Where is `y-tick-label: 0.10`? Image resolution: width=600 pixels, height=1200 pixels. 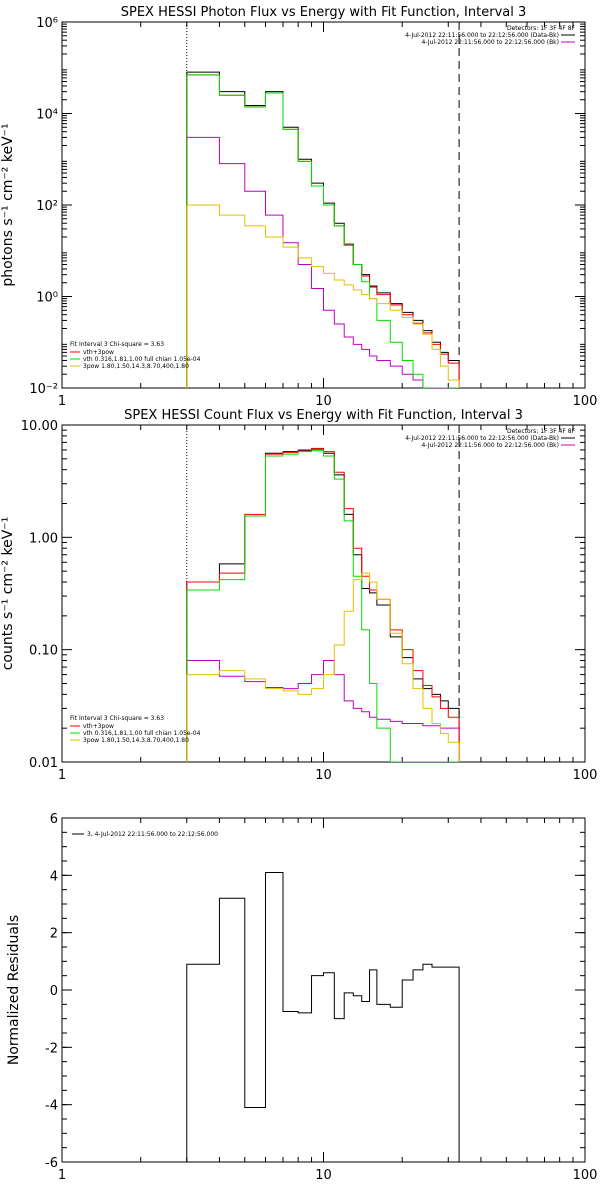
y-tick-label: 0.10 is located at coordinates (43, 651).